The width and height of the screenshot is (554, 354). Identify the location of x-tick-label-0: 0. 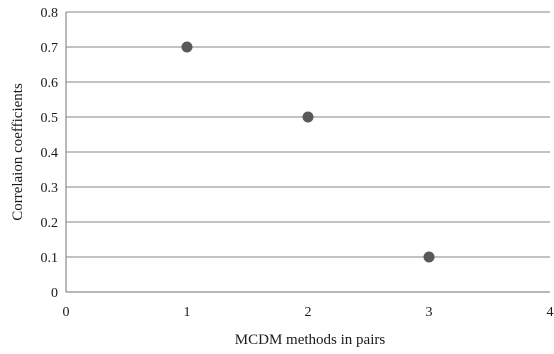
(66, 312).